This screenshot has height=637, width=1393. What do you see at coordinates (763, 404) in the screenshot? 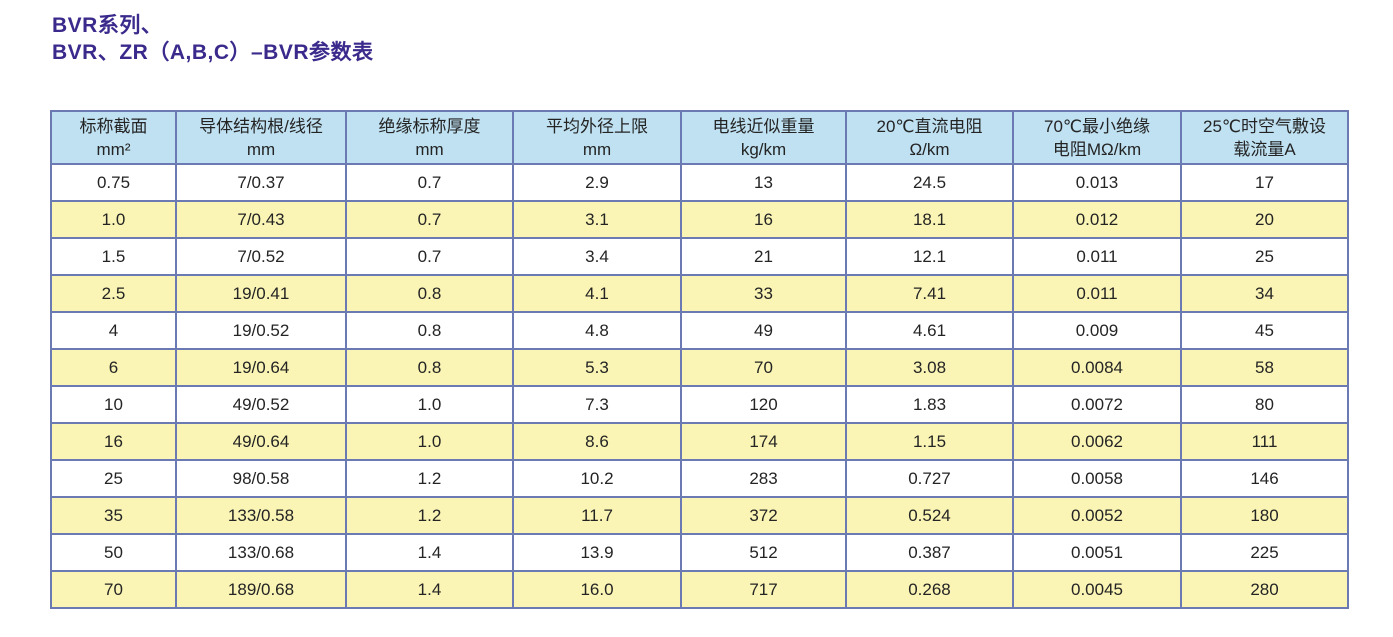
I see `table-cell: 120` at bounding box center [763, 404].